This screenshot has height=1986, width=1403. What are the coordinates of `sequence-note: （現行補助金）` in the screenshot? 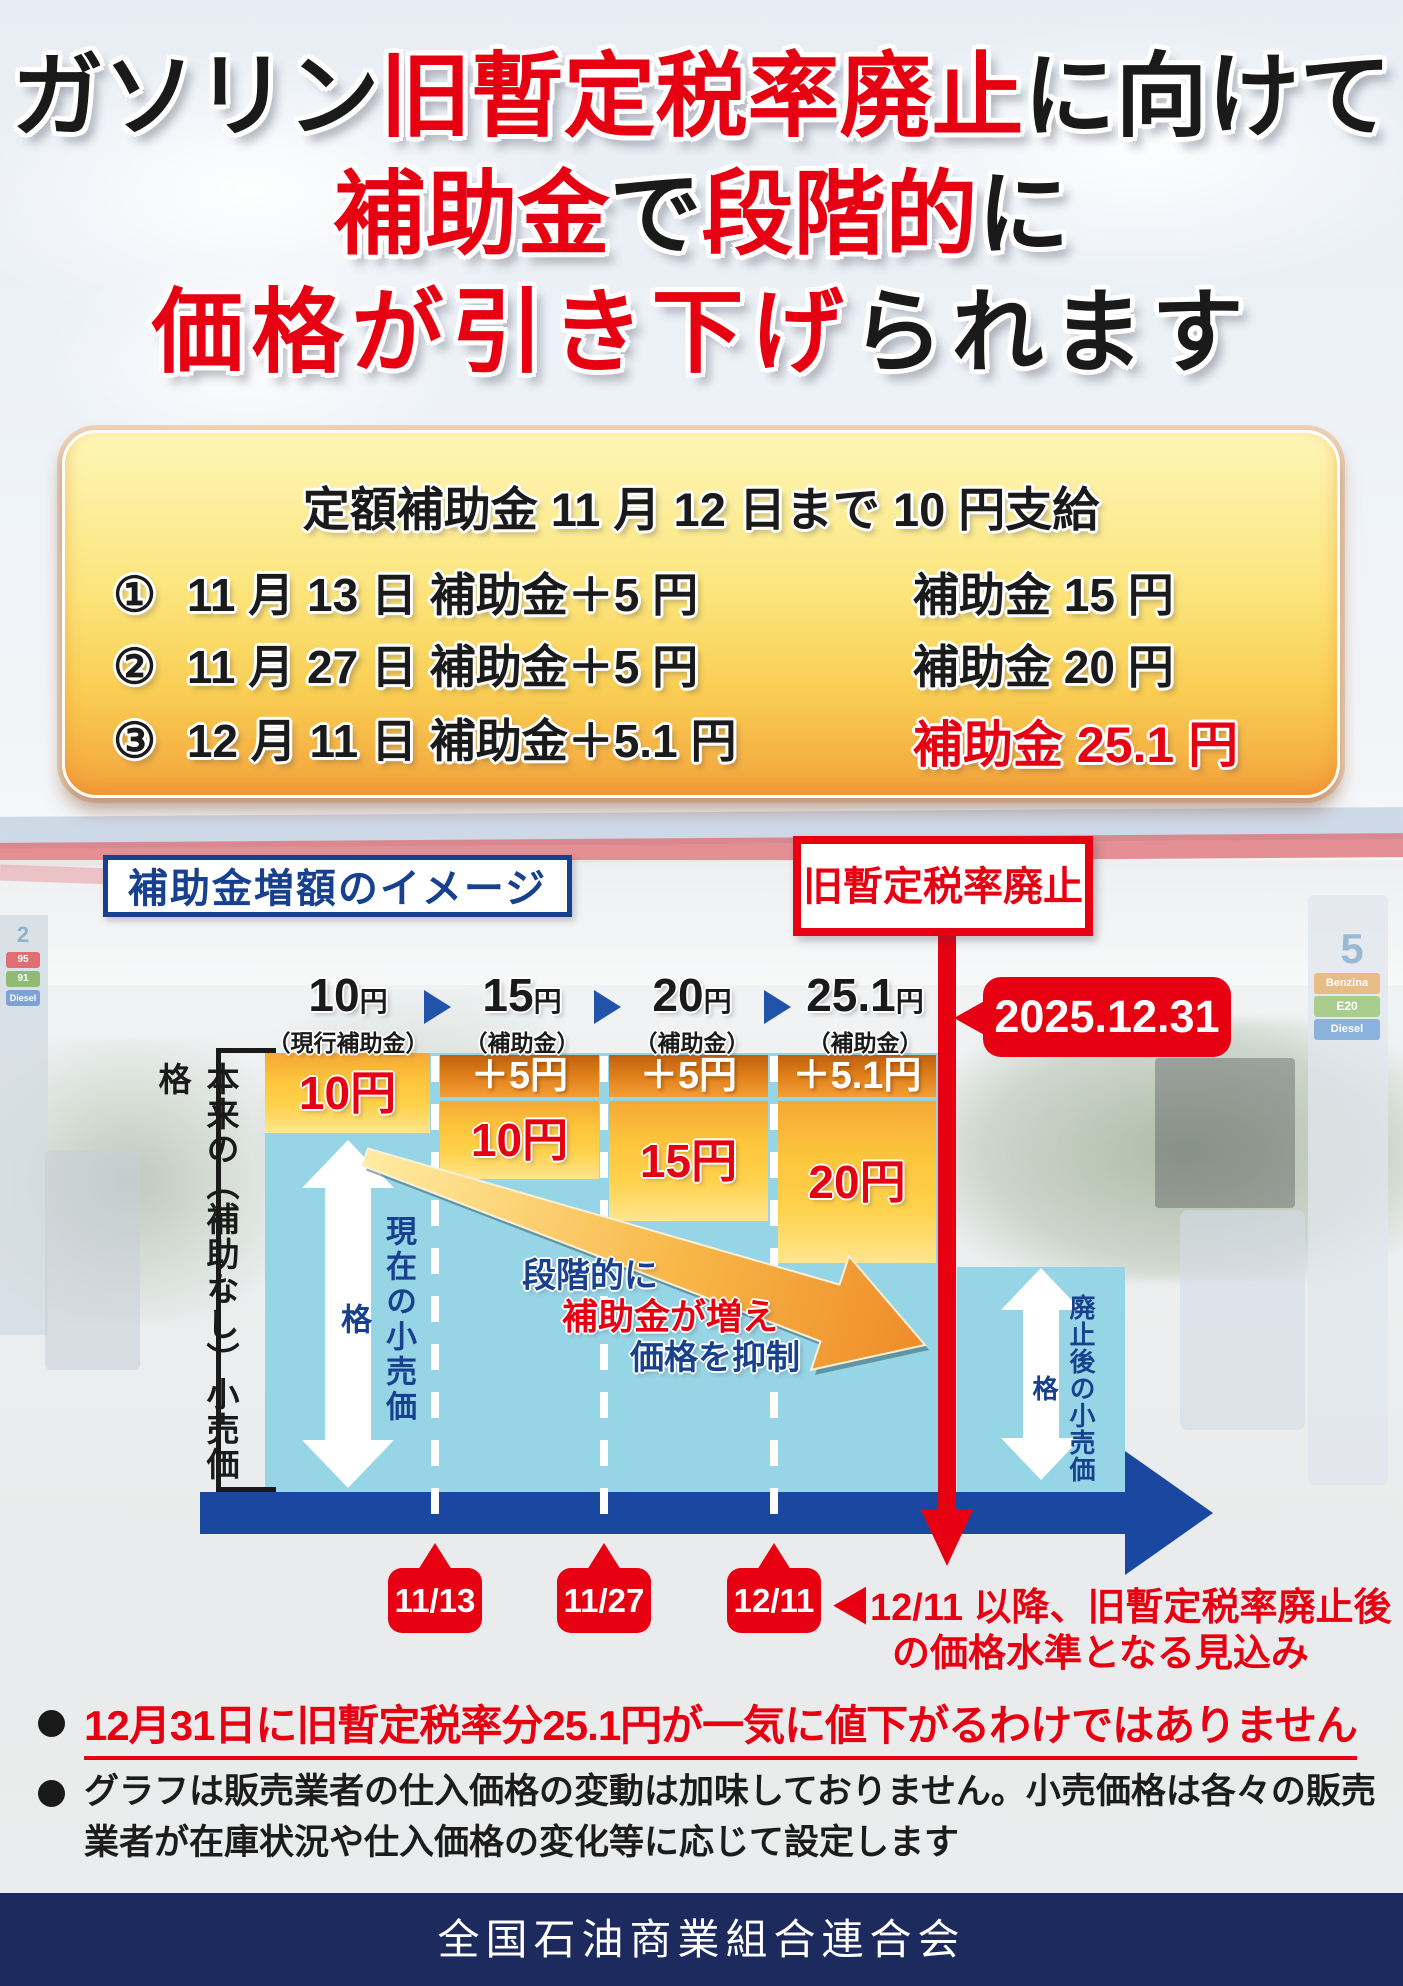 It's located at (348, 1043).